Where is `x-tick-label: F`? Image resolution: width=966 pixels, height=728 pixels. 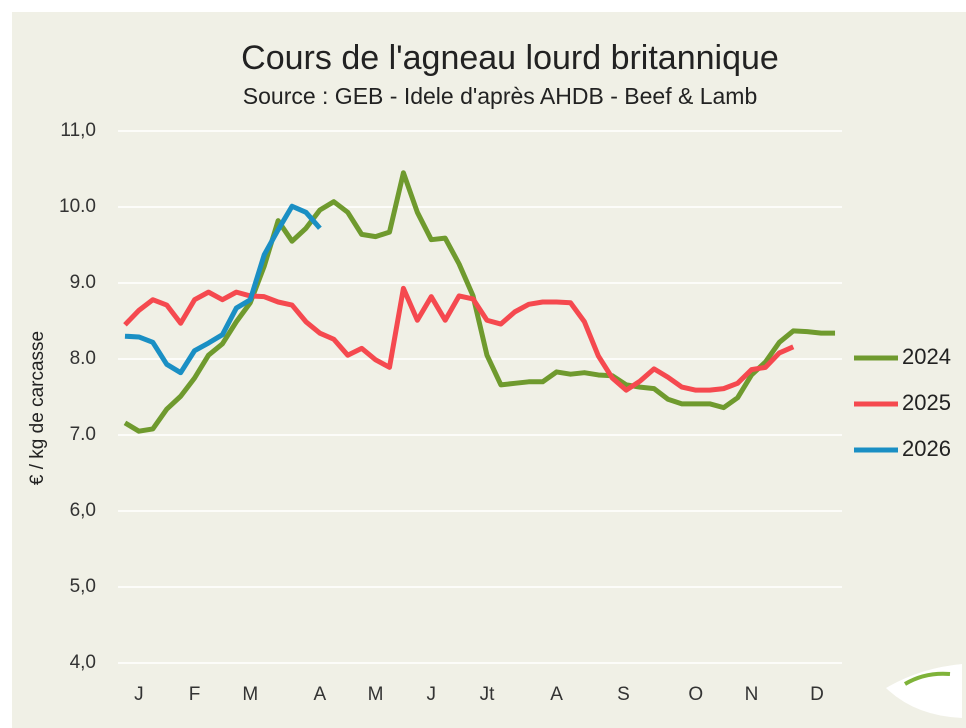
x-tick-label: F is located at coordinates (195, 694).